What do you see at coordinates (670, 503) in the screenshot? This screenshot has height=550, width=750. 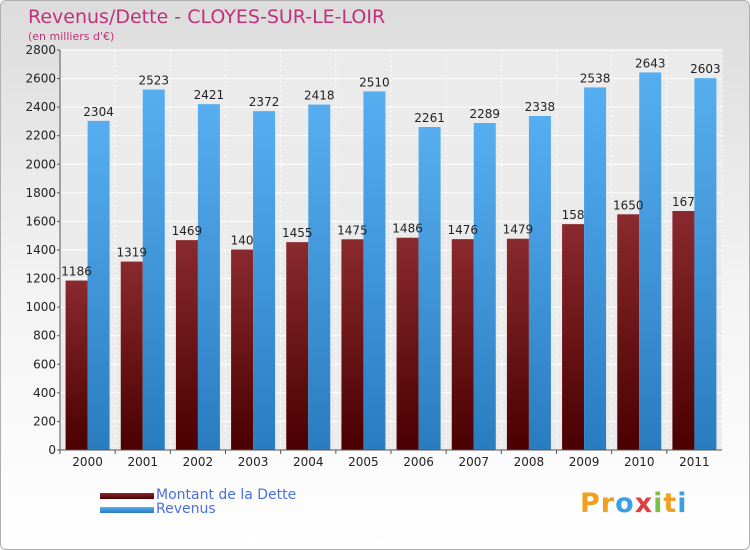 I see `logo-letter: t` at bounding box center [670, 503].